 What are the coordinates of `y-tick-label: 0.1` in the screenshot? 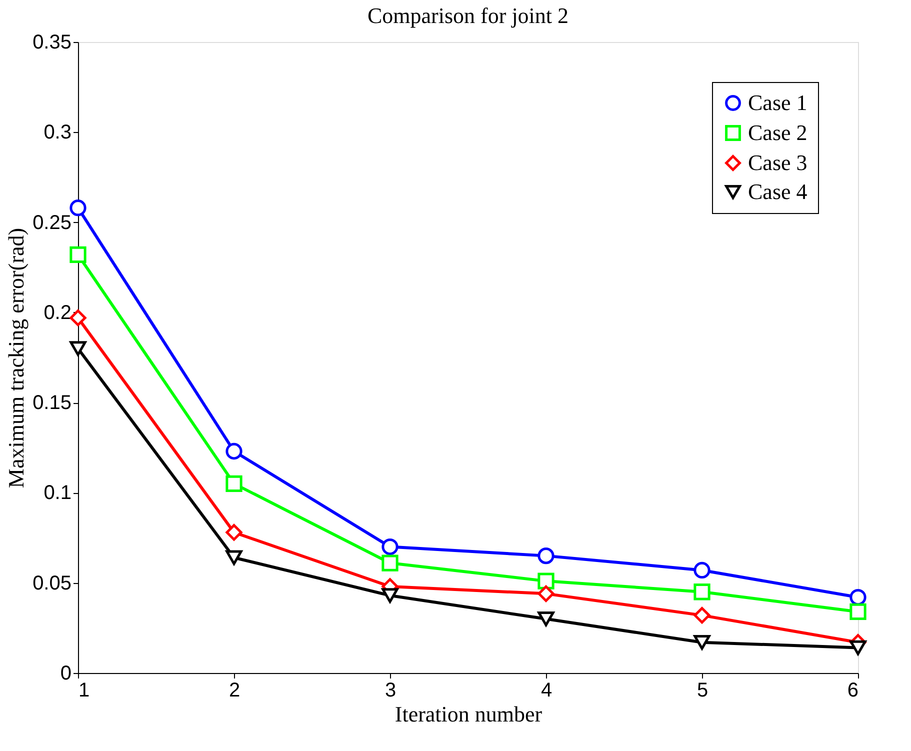 It's located at (58, 493).